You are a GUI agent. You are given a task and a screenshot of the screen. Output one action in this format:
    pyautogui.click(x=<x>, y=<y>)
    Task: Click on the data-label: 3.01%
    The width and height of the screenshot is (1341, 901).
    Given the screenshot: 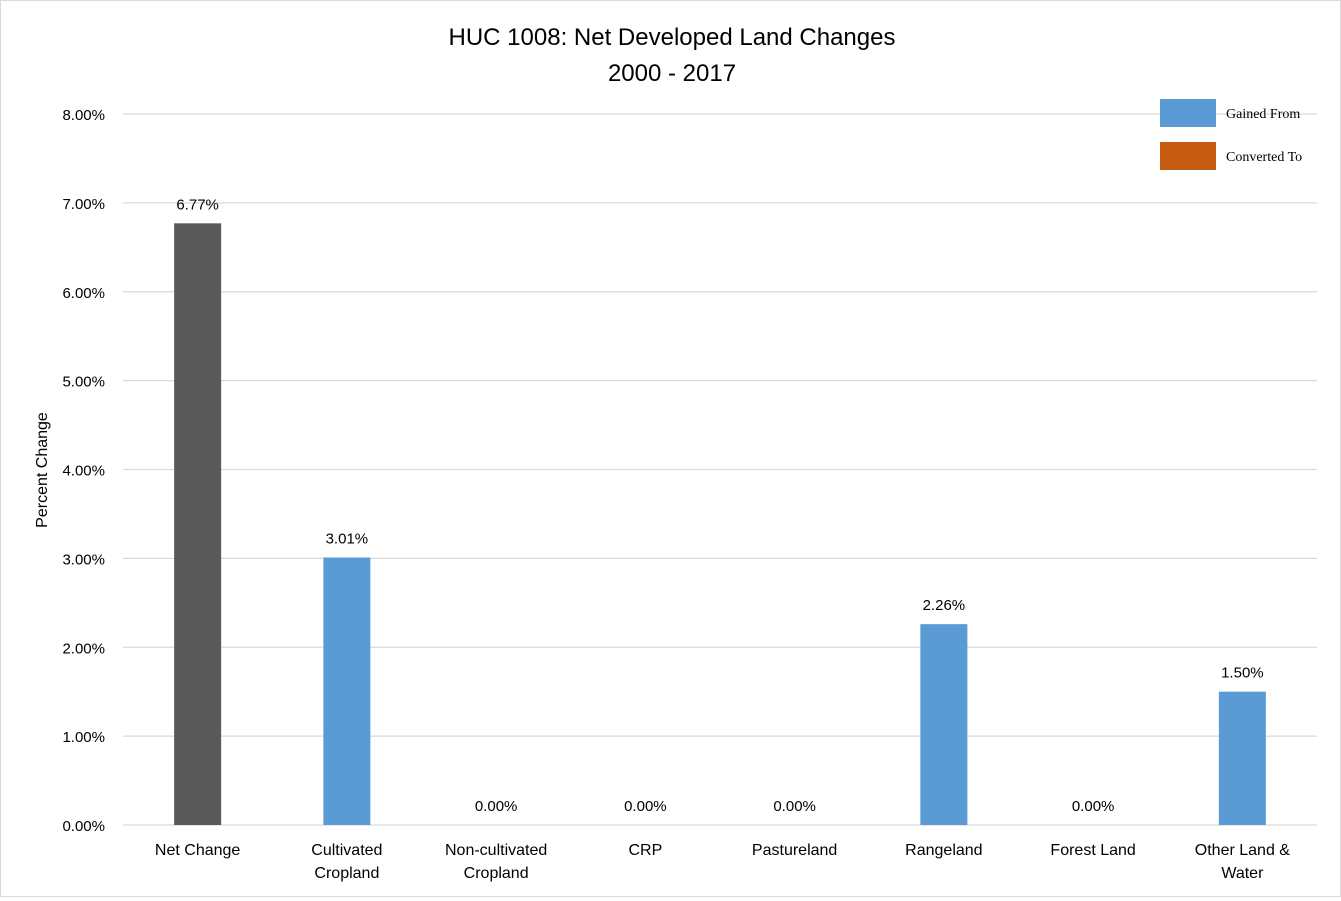 What is the action you would take?
    pyautogui.click(x=347, y=538)
    